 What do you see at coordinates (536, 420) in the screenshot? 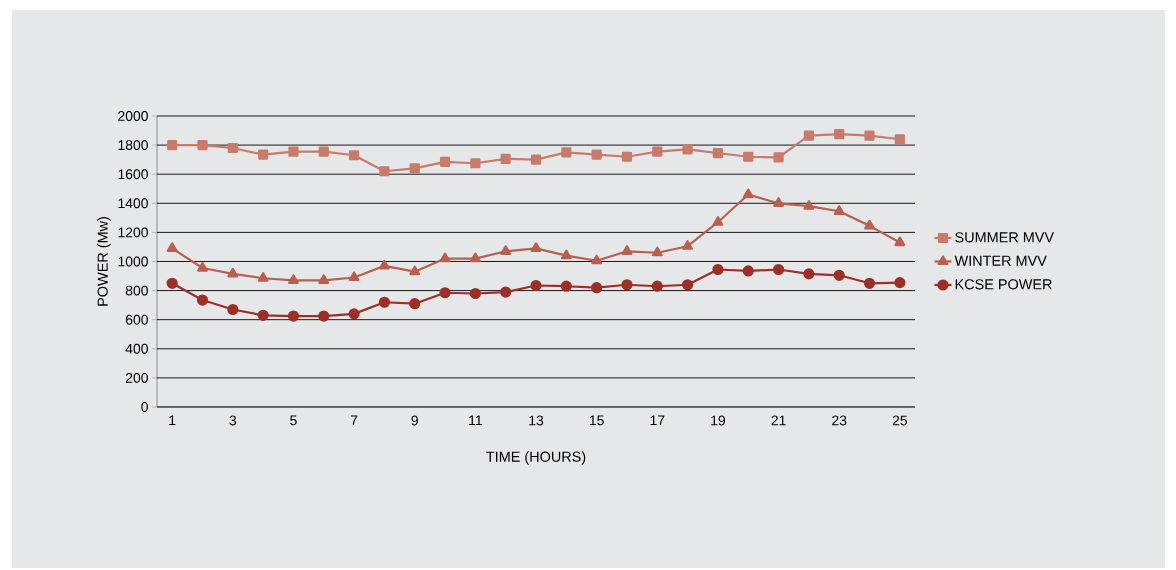
I see `x-tick-label: 13` at bounding box center [536, 420].